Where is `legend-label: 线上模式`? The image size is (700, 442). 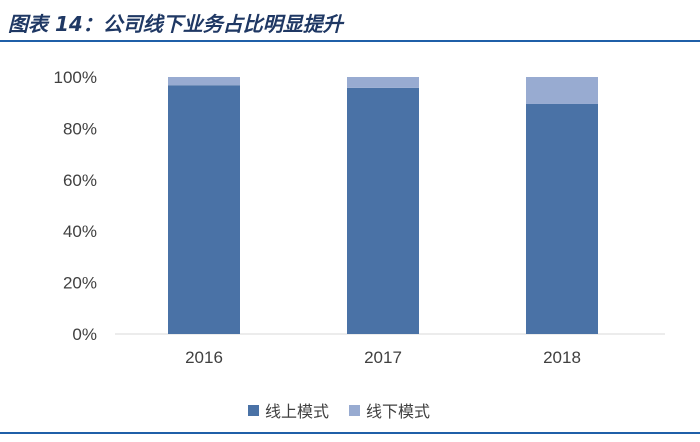 legend-label: 线上模式 is located at coordinates (297, 411).